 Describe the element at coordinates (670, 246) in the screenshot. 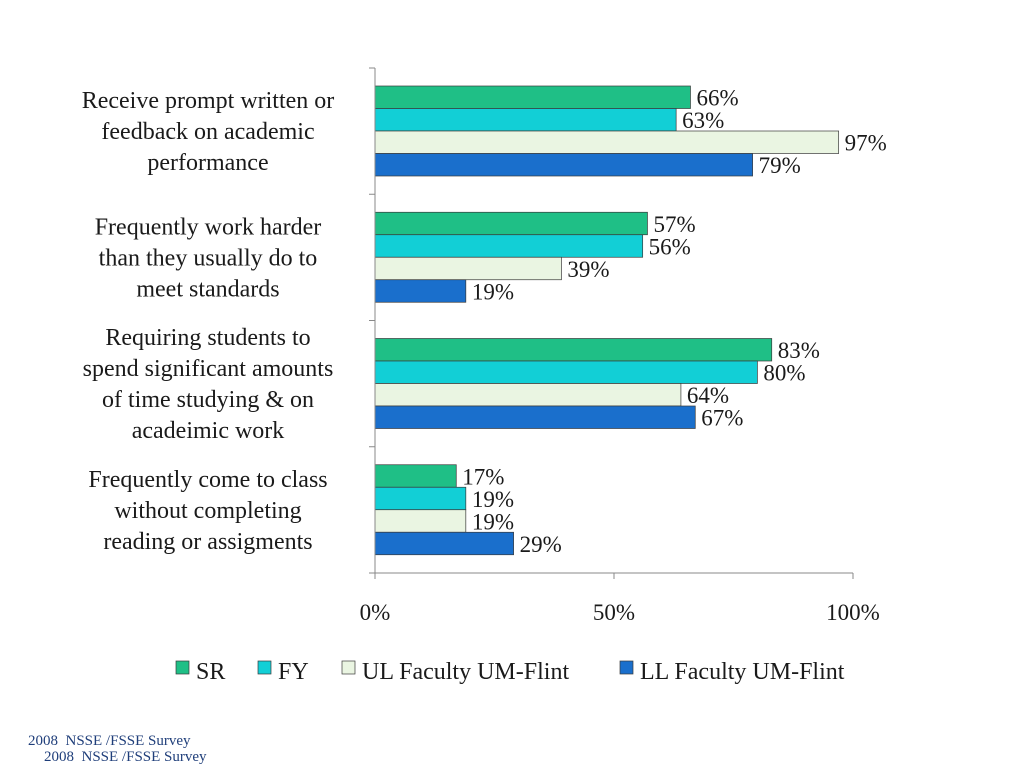

I see `data-label: 56%` at that location.